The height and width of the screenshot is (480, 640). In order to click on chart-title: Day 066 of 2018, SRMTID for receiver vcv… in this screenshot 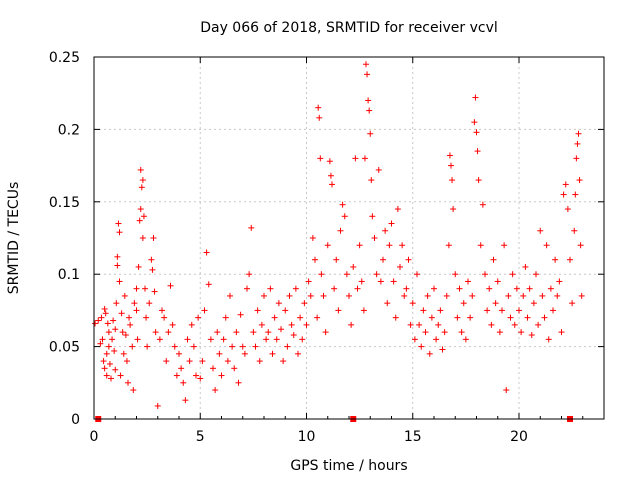, I will do `click(349, 28)`.